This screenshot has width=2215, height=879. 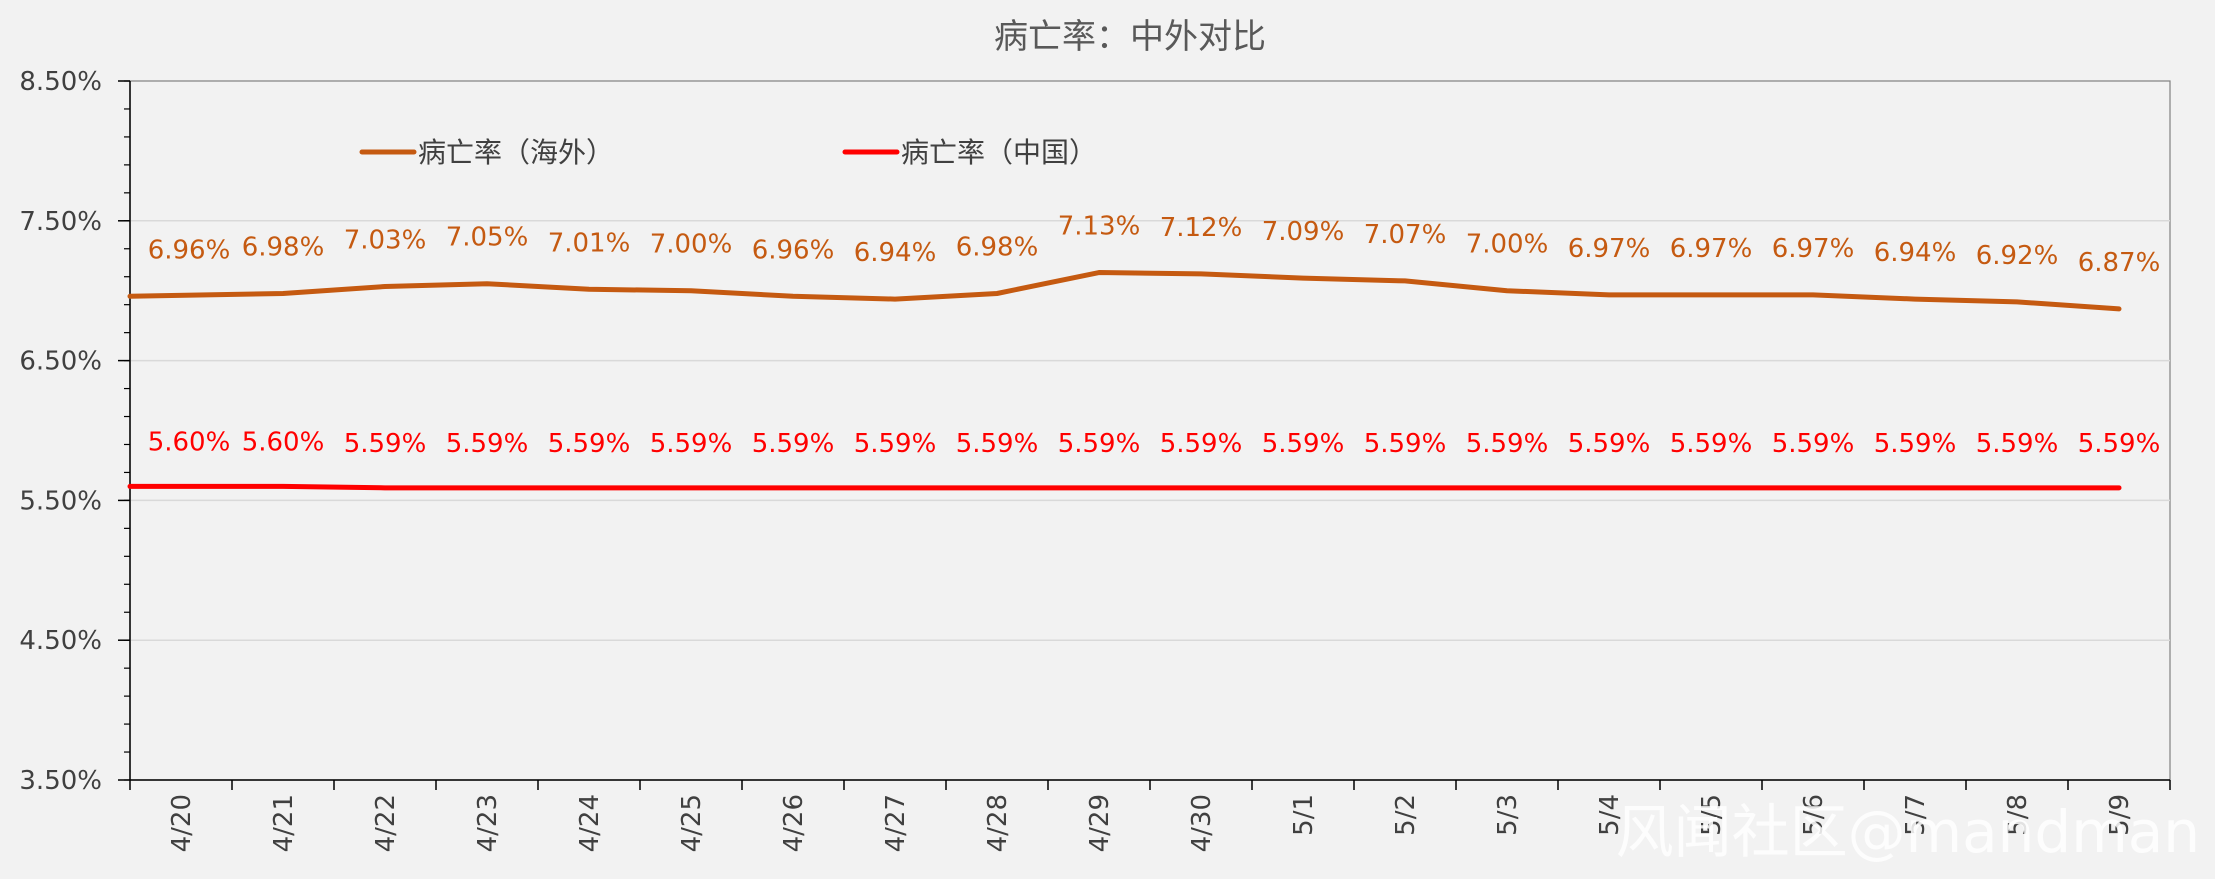 I want to click on data-label: 7.03%, so click(x=385, y=241).